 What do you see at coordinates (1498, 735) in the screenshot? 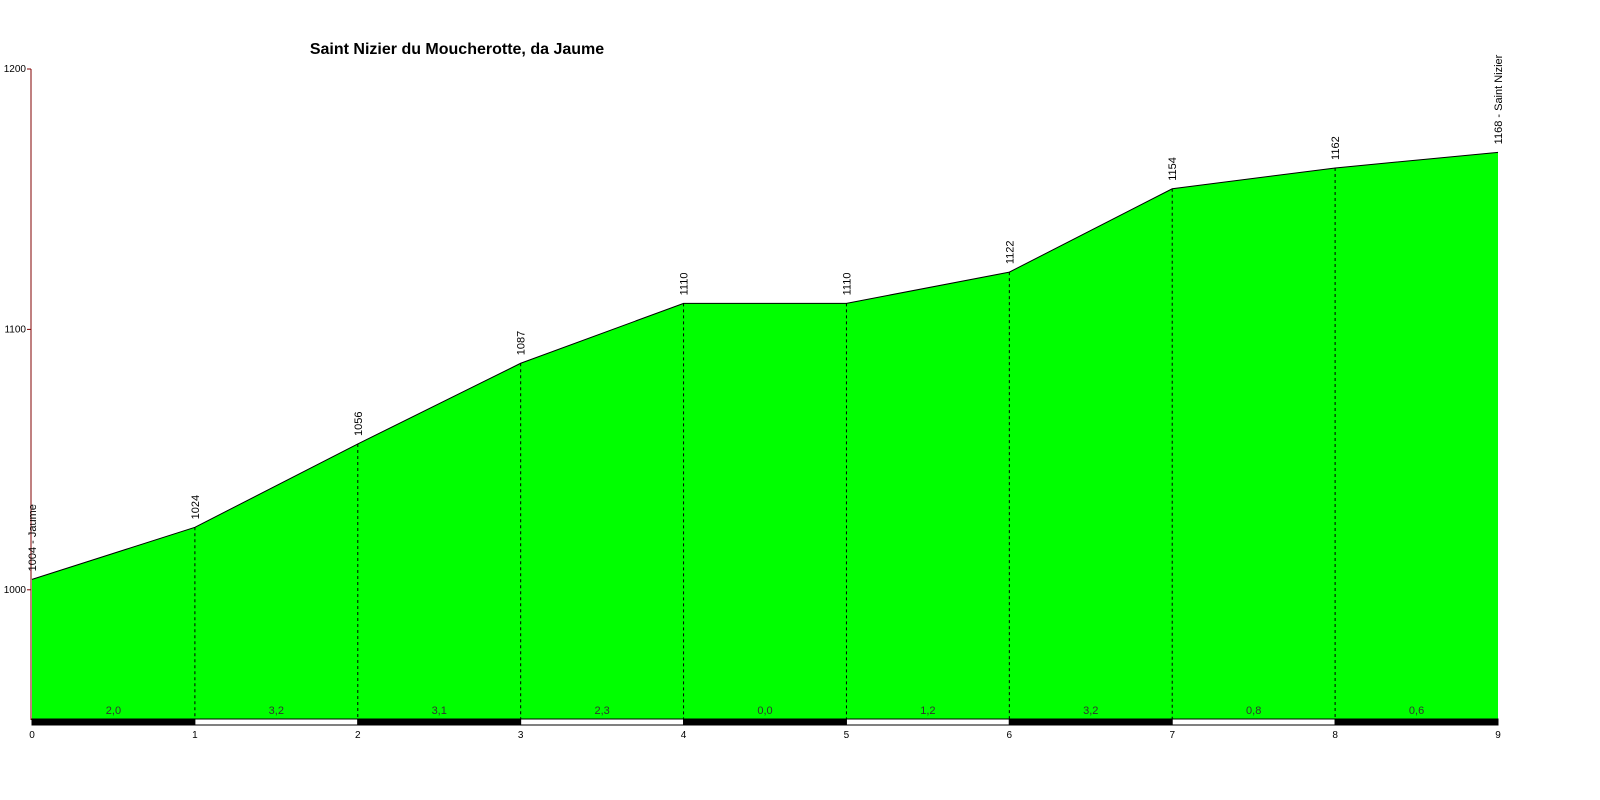
I see `x-tick-label: 9` at bounding box center [1498, 735].